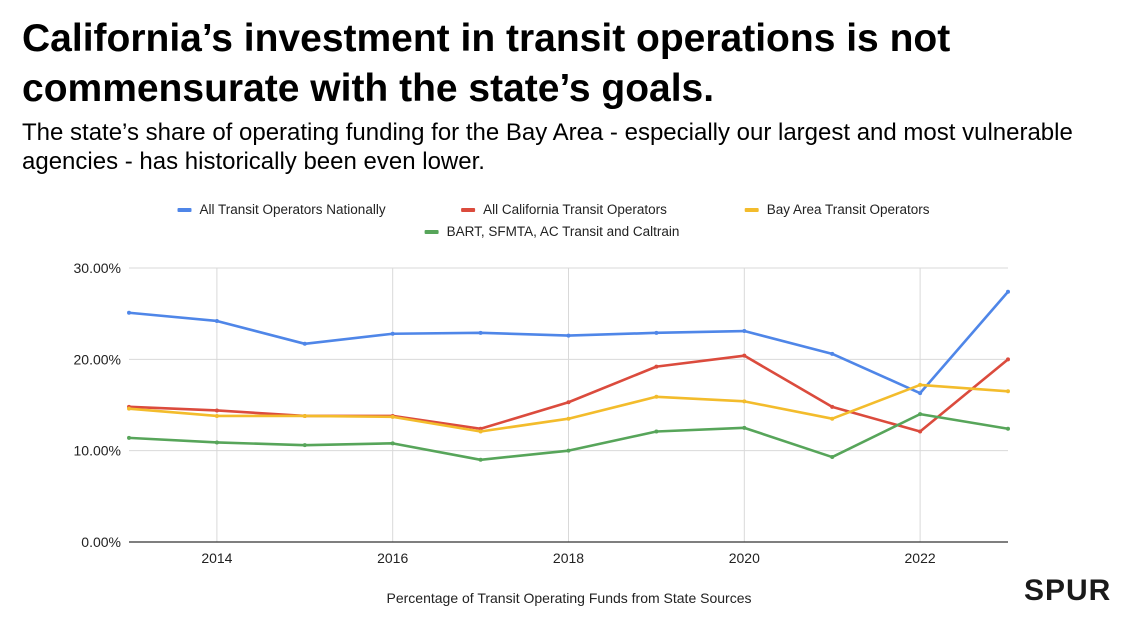 The image size is (1126, 638). I want to click on x-tick-label: 2014, so click(216, 558).